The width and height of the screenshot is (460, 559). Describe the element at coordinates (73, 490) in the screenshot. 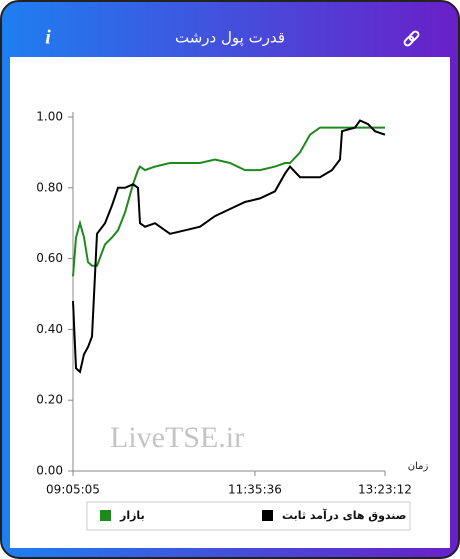

I see `x-tick-label: 09:05:05` at that location.